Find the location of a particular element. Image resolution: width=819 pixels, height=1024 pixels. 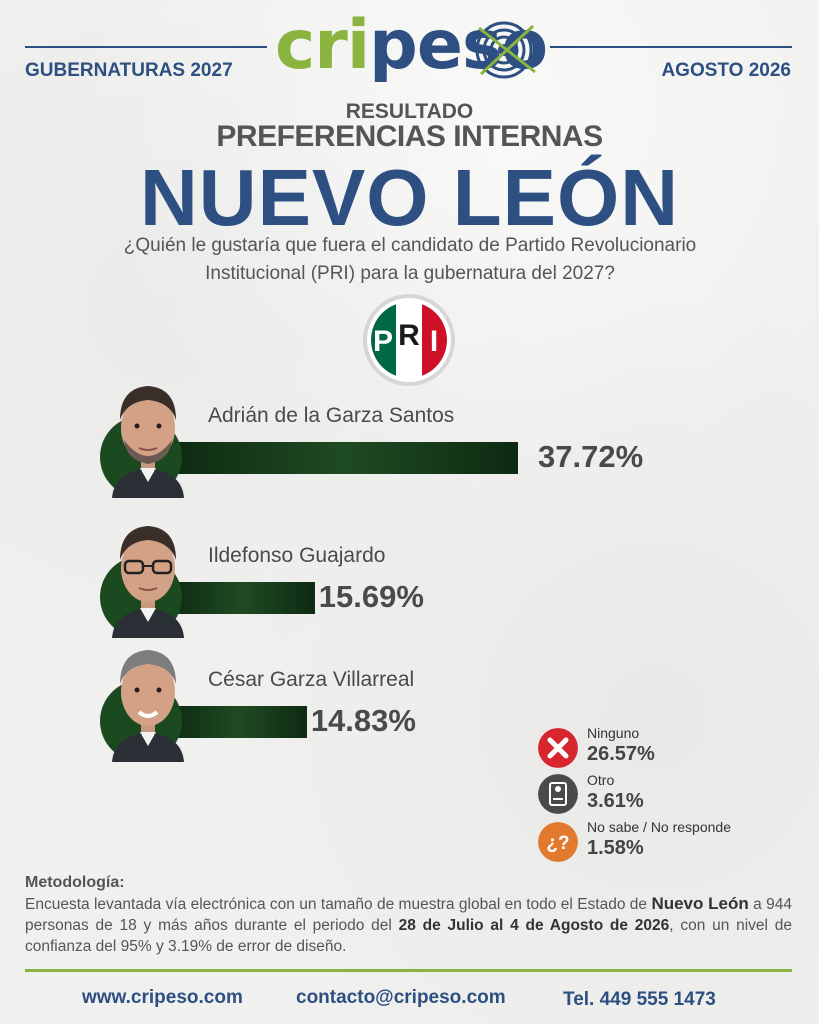

other-value-otro: 3.61% is located at coordinates (615, 801).